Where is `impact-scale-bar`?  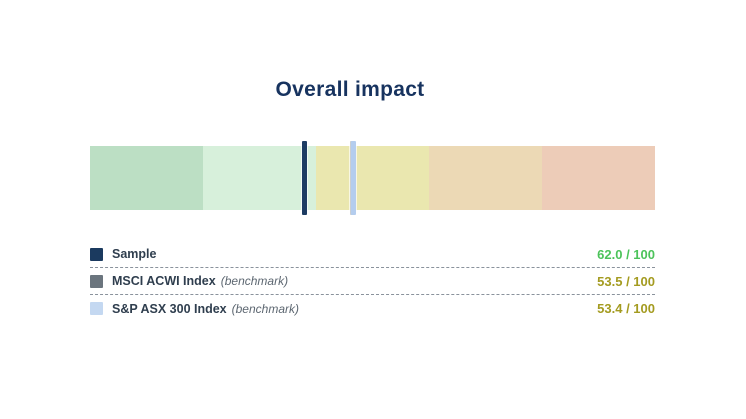 impact-scale-bar is located at coordinates (372, 178).